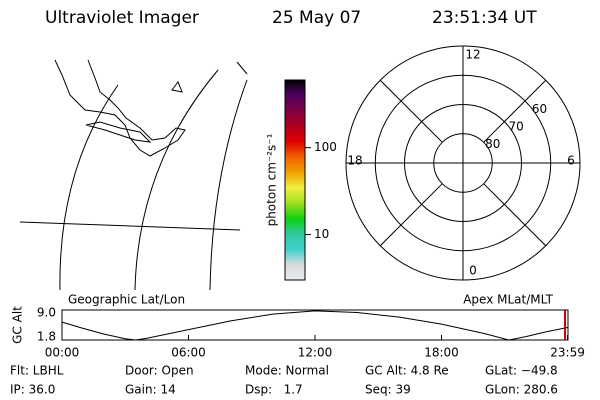  What do you see at coordinates (130, 226) in the screenshot?
I see `parallel` at bounding box center [130, 226].